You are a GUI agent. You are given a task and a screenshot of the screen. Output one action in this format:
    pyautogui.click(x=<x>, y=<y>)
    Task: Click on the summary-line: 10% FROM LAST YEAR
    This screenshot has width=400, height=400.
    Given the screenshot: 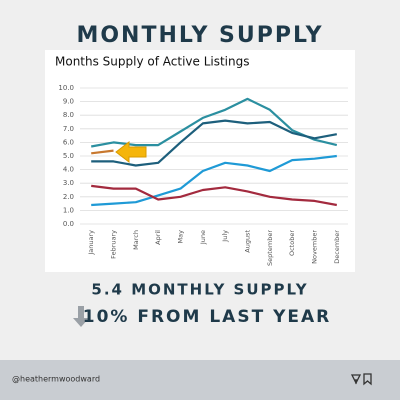 What is the action you would take?
    pyautogui.click(x=207, y=317)
    